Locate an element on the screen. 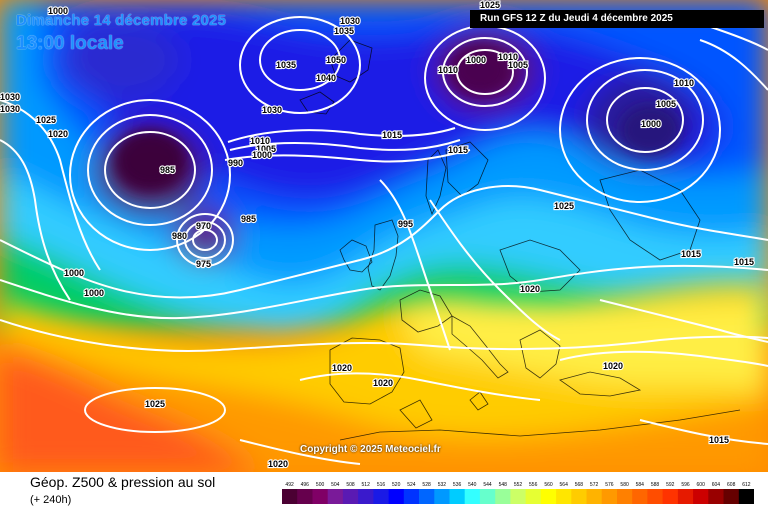  legend-value-label: 492 is located at coordinates (289, 485).